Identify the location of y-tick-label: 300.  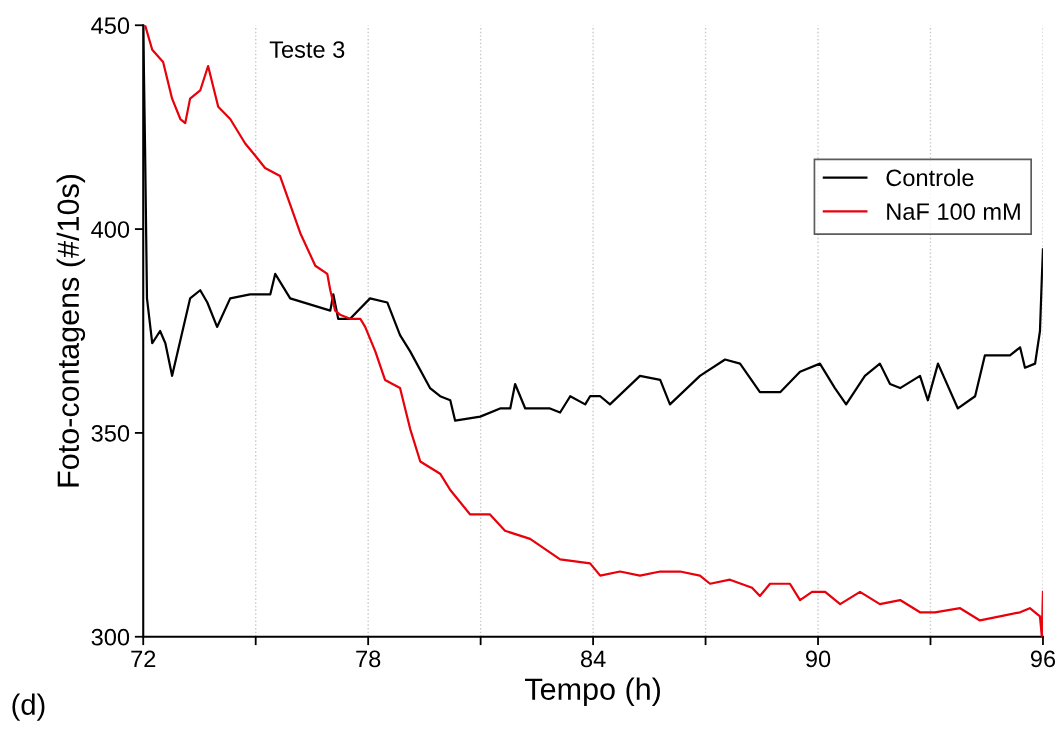
(110, 637).